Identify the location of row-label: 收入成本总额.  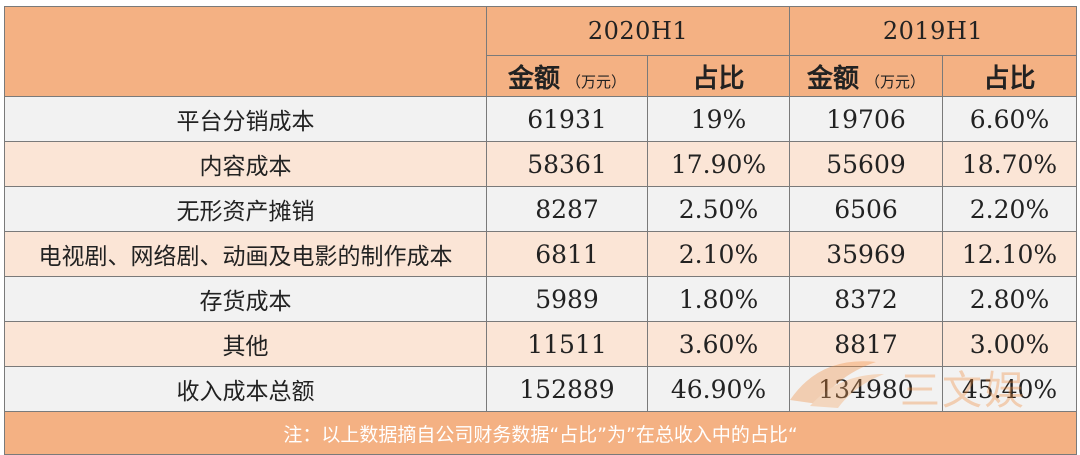
(245, 389).